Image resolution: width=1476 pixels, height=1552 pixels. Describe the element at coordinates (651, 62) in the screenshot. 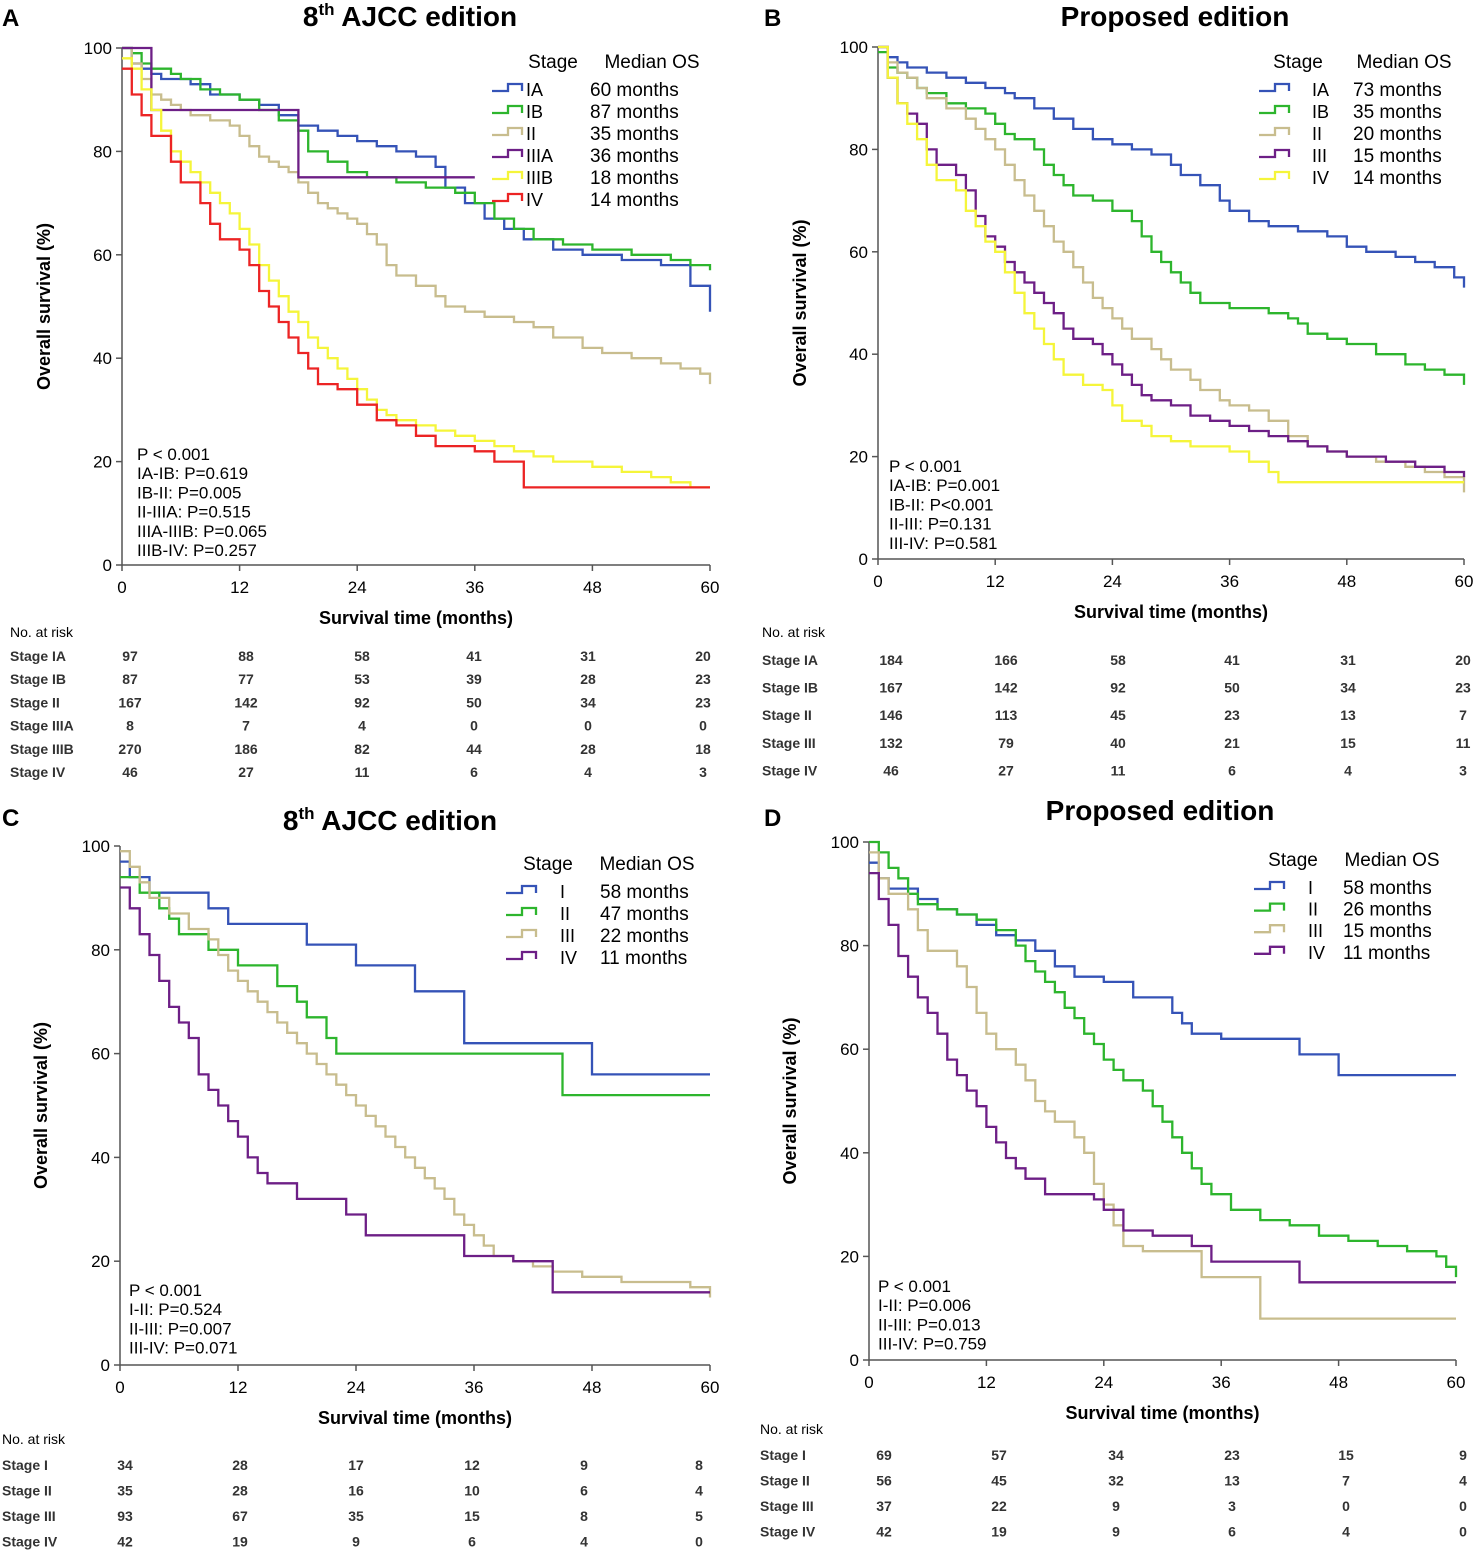

I see `legend-header-median: Median OS` at that location.